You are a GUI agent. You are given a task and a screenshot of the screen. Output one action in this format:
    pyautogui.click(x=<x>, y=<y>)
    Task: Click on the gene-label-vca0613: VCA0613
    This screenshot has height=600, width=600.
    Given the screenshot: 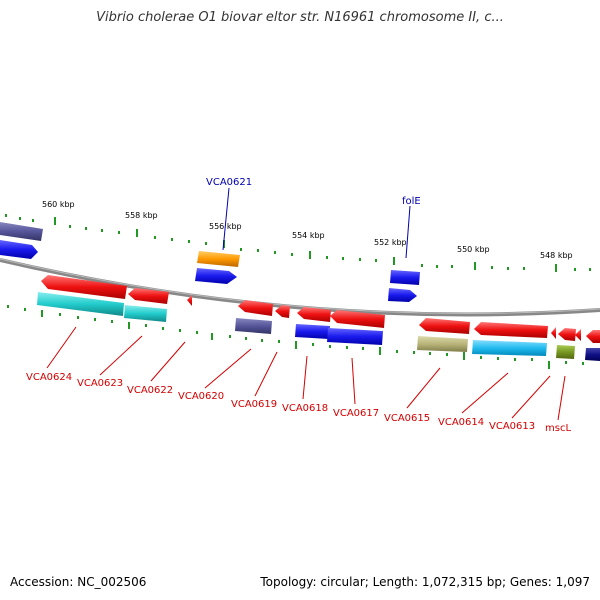 What is the action you would take?
    pyautogui.click(x=512, y=426)
    